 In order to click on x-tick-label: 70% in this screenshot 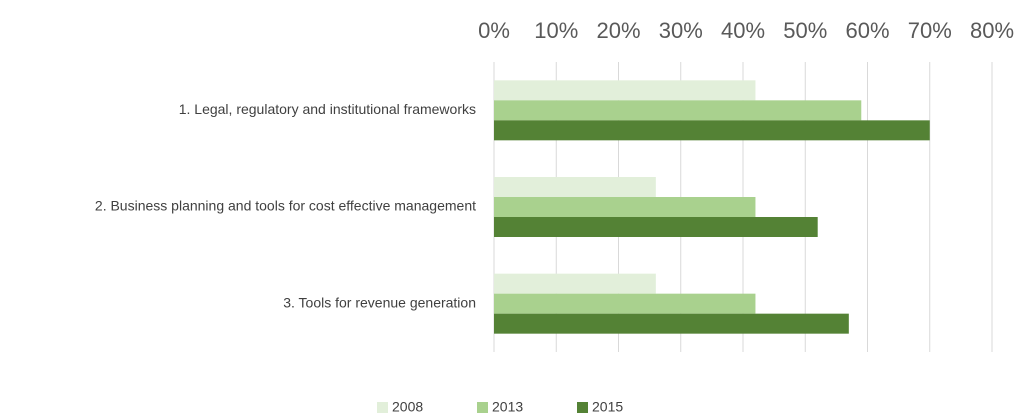, I will do `click(930, 30)`.